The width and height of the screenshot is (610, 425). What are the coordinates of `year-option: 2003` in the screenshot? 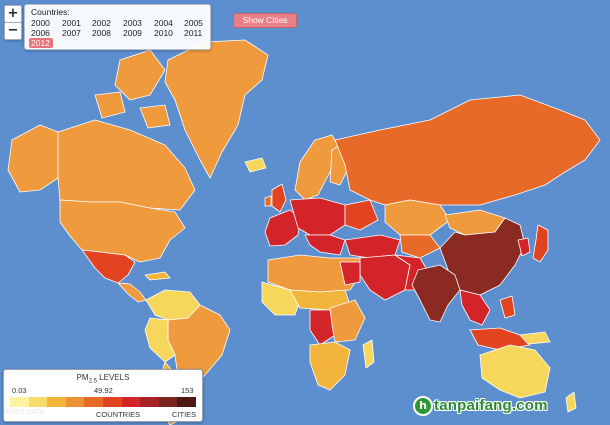 It's located at (132, 23).